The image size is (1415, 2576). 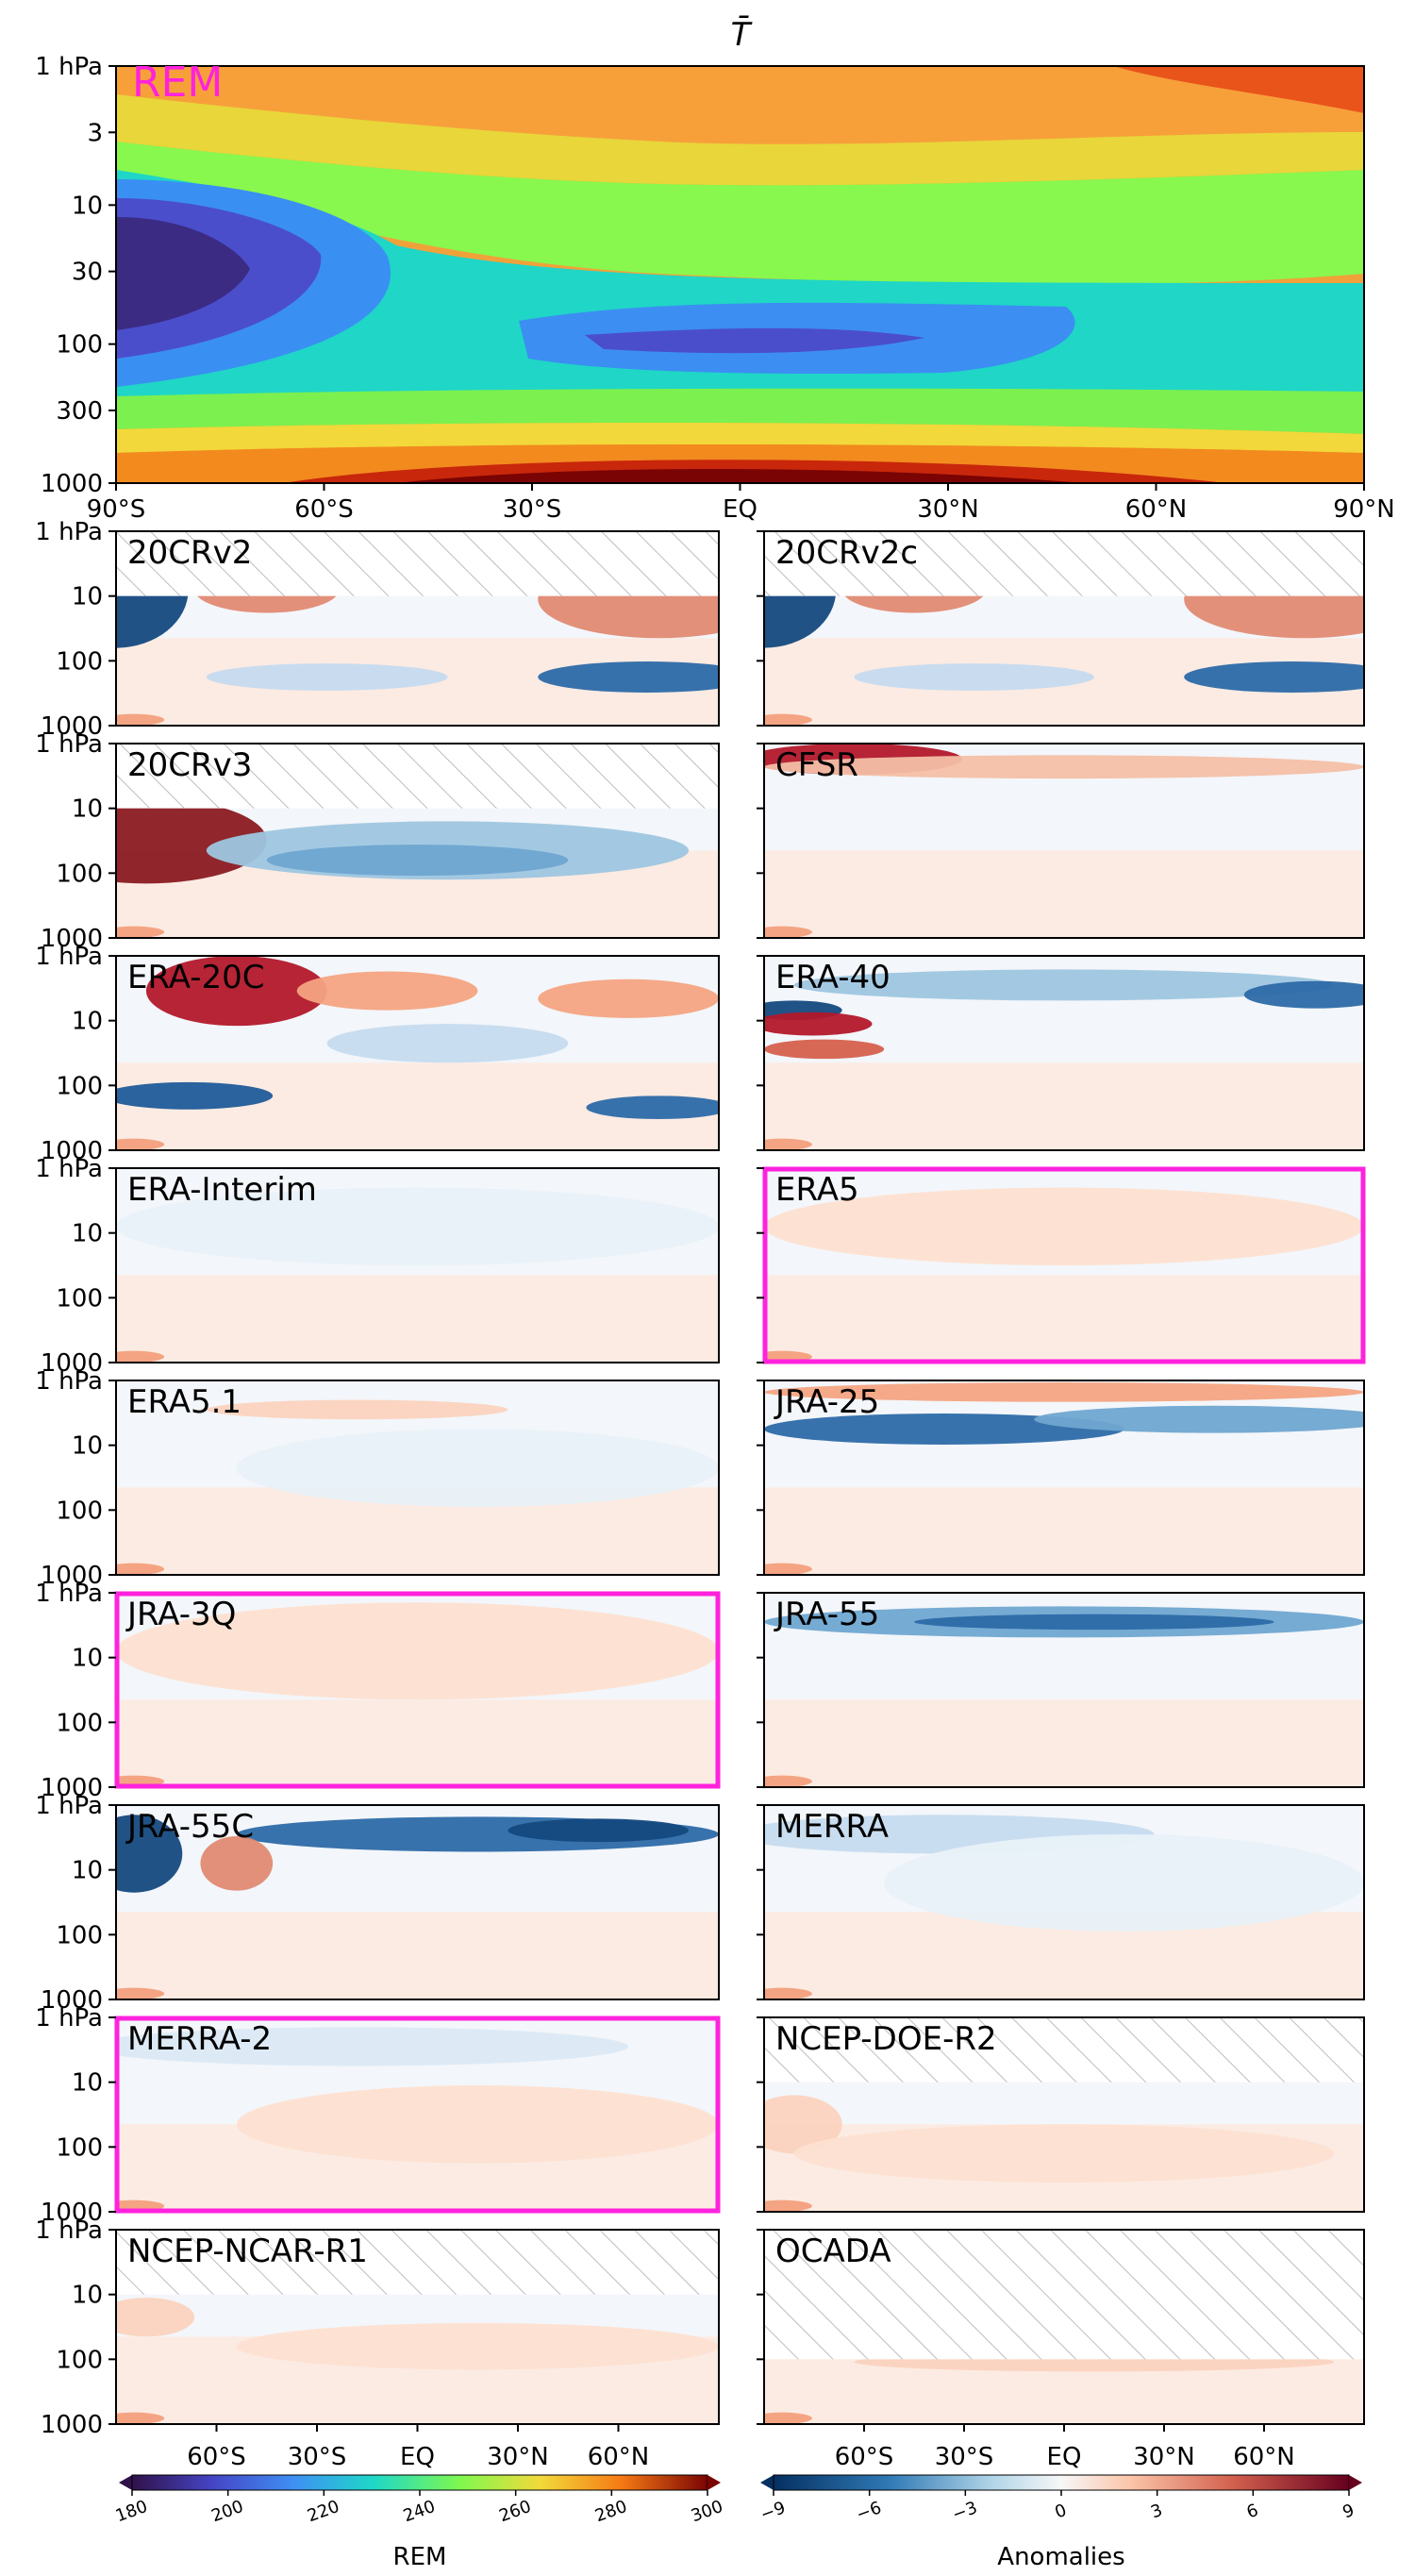 I want to click on panel-20CRv3: 20CRv3 1 hPa 10 100 1000, so click(x=377, y=841).